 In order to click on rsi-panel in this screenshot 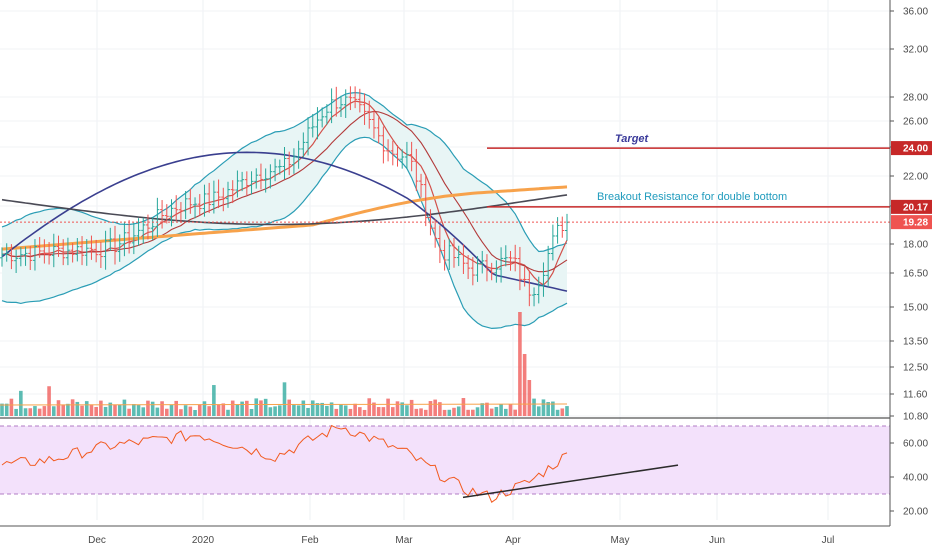, I will do `click(445, 463)`.